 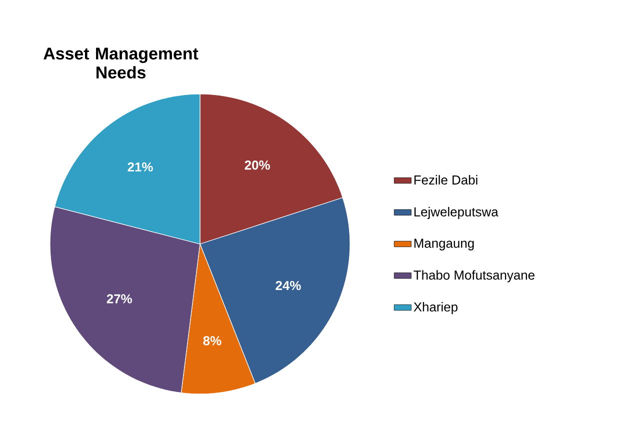 What do you see at coordinates (288, 285) in the screenshot?
I see `data-label: 24%` at bounding box center [288, 285].